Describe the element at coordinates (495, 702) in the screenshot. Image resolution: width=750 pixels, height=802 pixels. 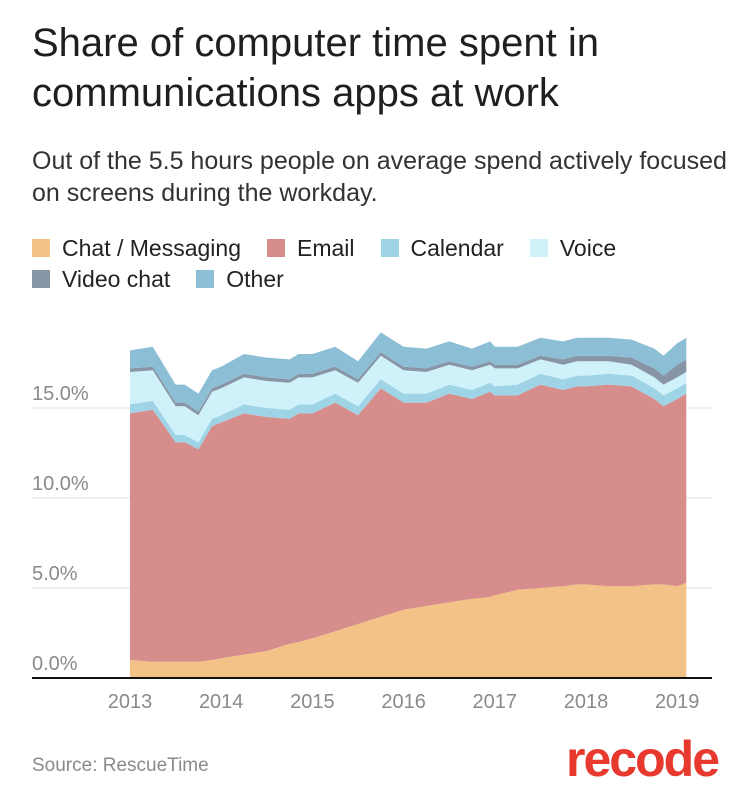
I see `x-tick-label: 2017` at that location.